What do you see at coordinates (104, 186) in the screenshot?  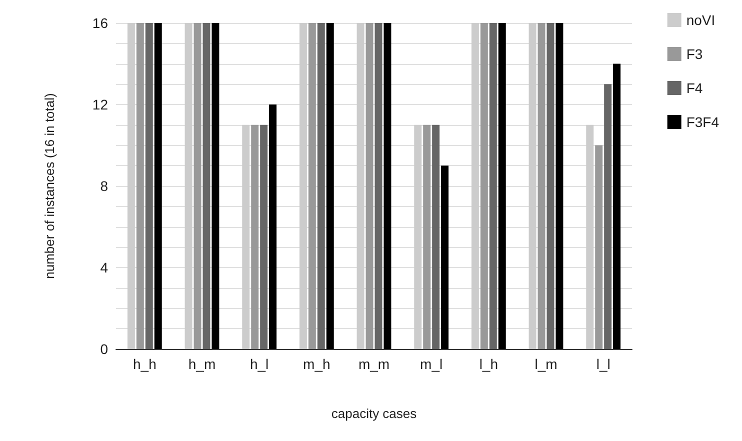 I see `y-tick-label: 8` at bounding box center [104, 186].